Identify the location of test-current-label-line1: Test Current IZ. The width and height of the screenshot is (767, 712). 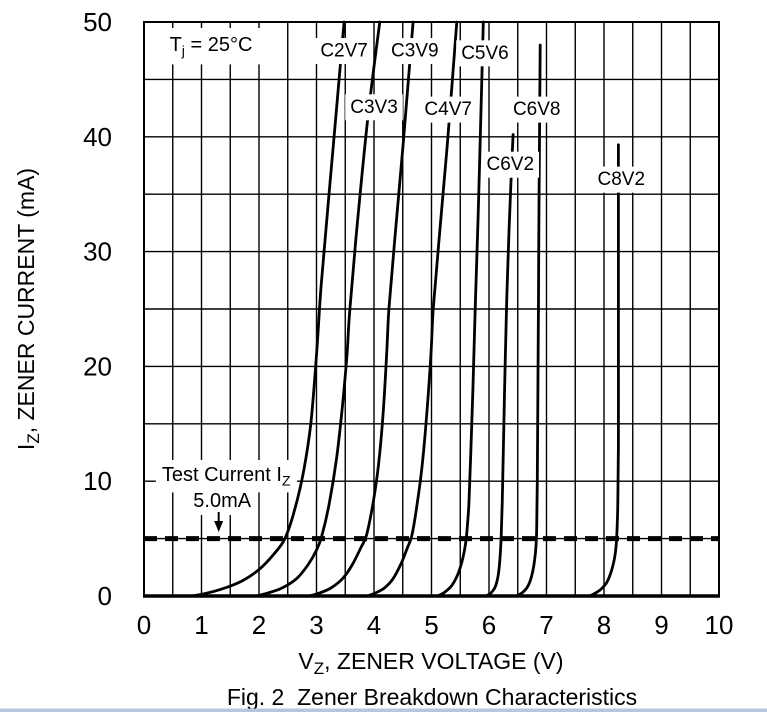
(226, 476).